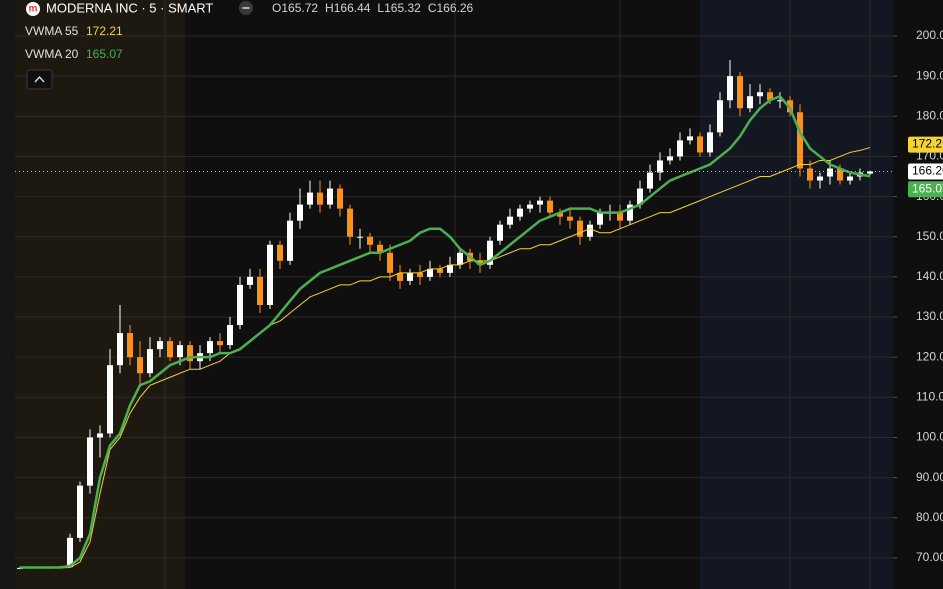  I want to click on collapse-caret, so click(39, 79).